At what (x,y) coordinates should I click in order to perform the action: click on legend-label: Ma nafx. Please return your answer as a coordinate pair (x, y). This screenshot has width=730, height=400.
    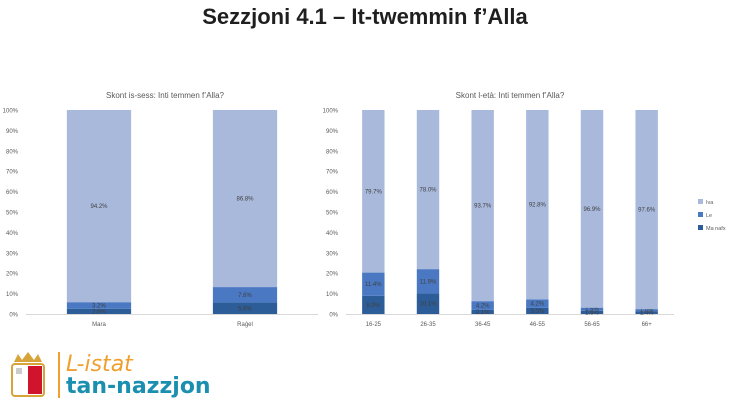
    Looking at the image, I should click on (716, 229).